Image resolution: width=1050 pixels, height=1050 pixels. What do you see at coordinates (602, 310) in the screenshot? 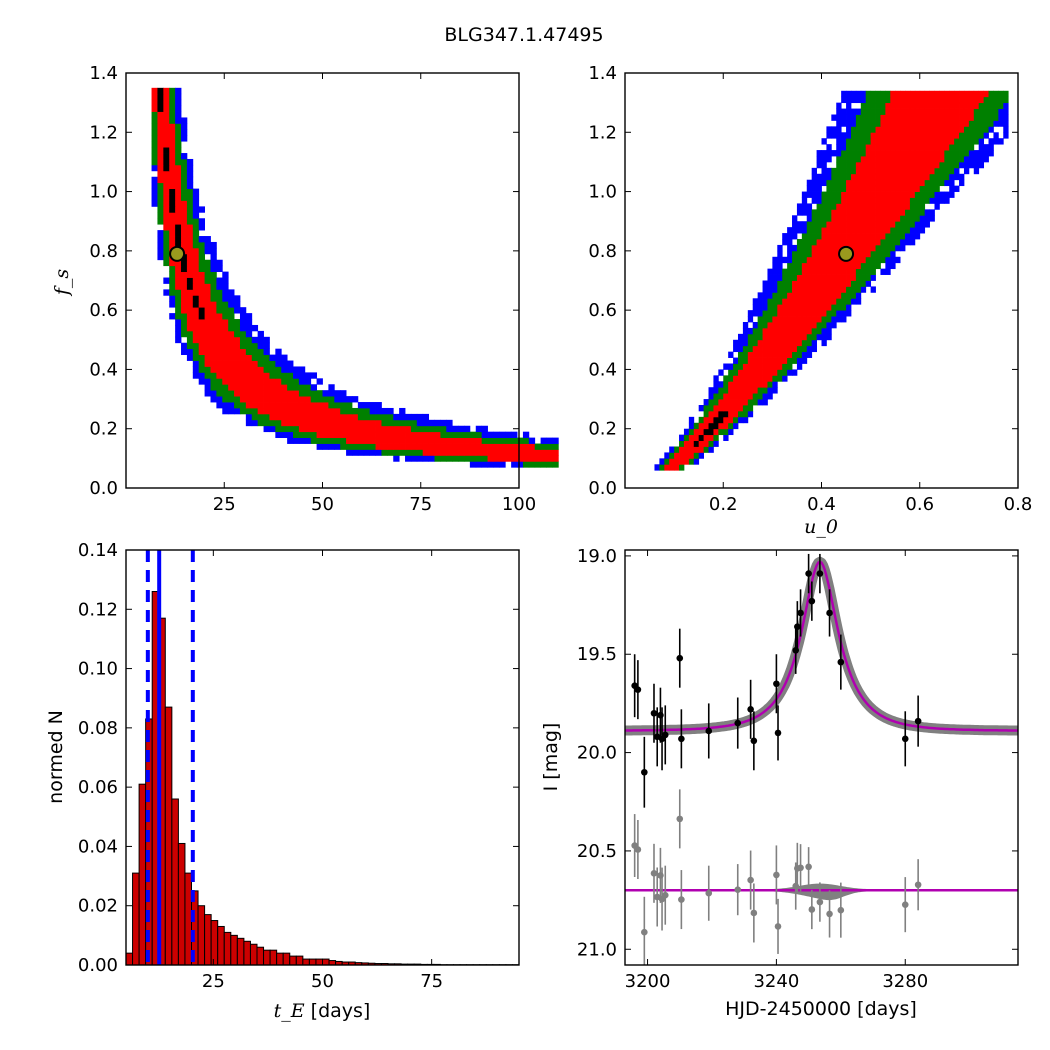
I see `tr-ytick-label: 0.6` at bounding box center [602, 310].